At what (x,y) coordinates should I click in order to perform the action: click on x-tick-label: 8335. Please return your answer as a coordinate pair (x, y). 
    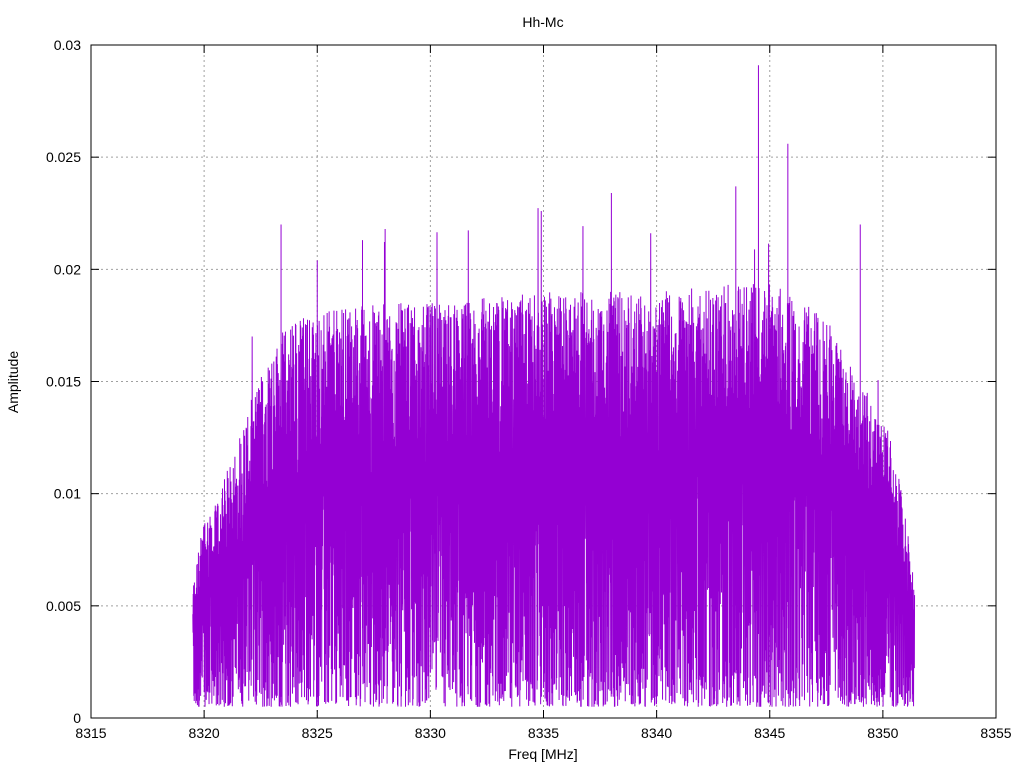
    Looking at the image, I should click on (543, 733).